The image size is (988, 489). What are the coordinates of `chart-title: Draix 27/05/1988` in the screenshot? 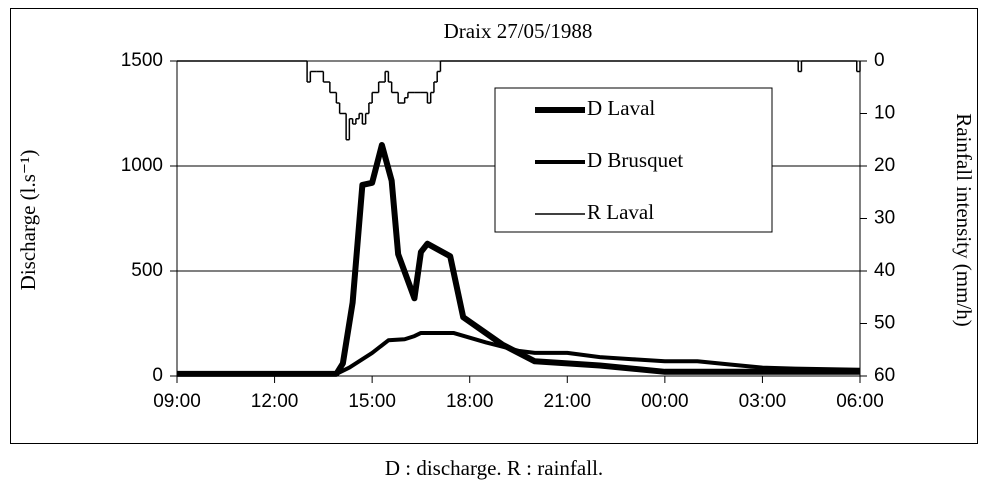 It's located at (518, 31).